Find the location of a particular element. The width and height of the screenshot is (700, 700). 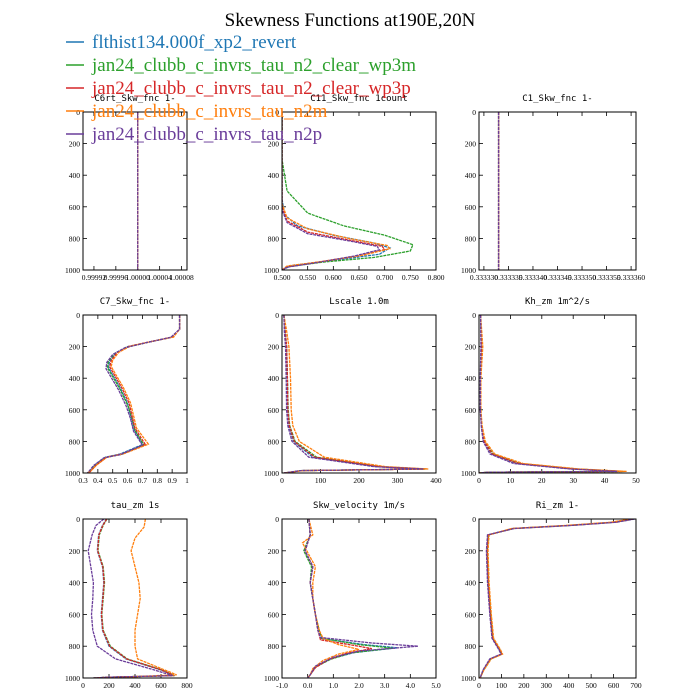

x-tick-label: 0.333330 is located at coordinates (484, 277).